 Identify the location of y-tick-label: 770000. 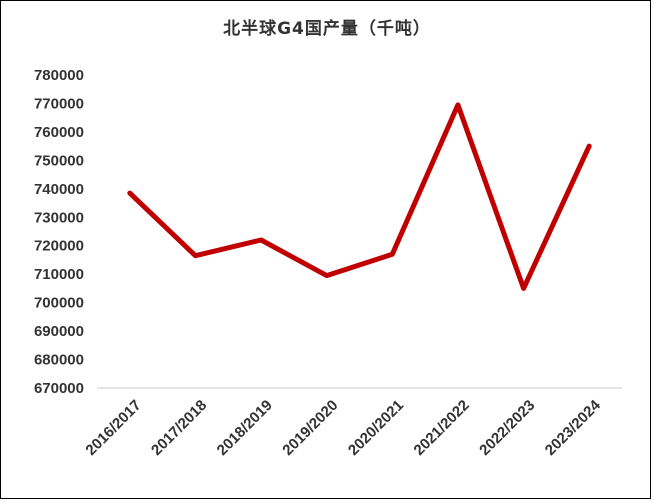
(59, 103).